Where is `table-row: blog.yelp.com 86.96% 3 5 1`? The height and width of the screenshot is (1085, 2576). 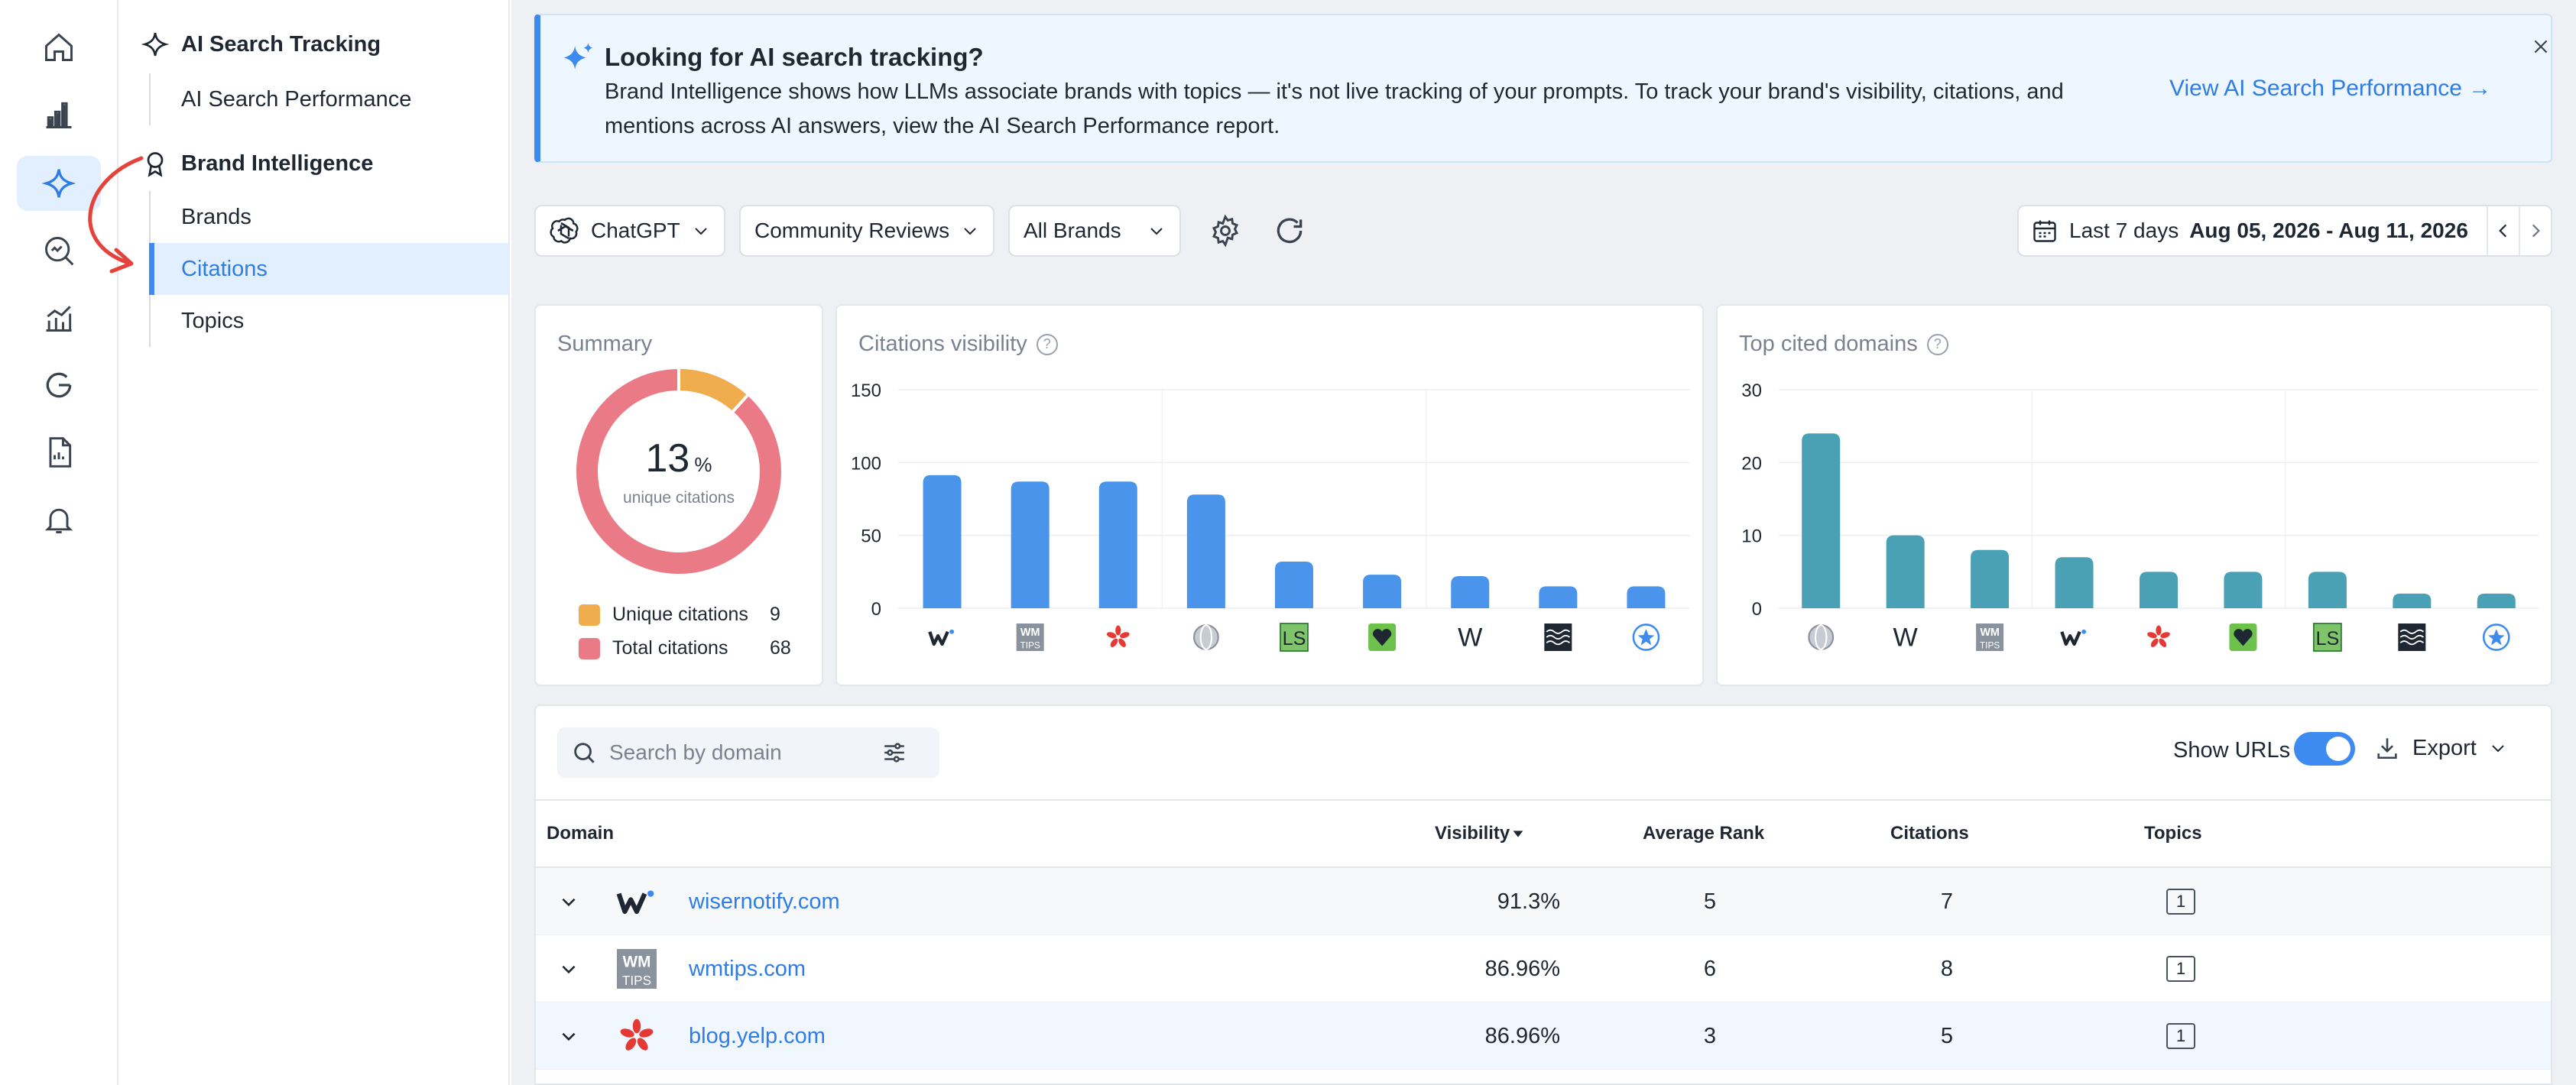 table-row: blog.yelp.com 86.96% 3 5 1 is located at coordinates (1543, 1036).